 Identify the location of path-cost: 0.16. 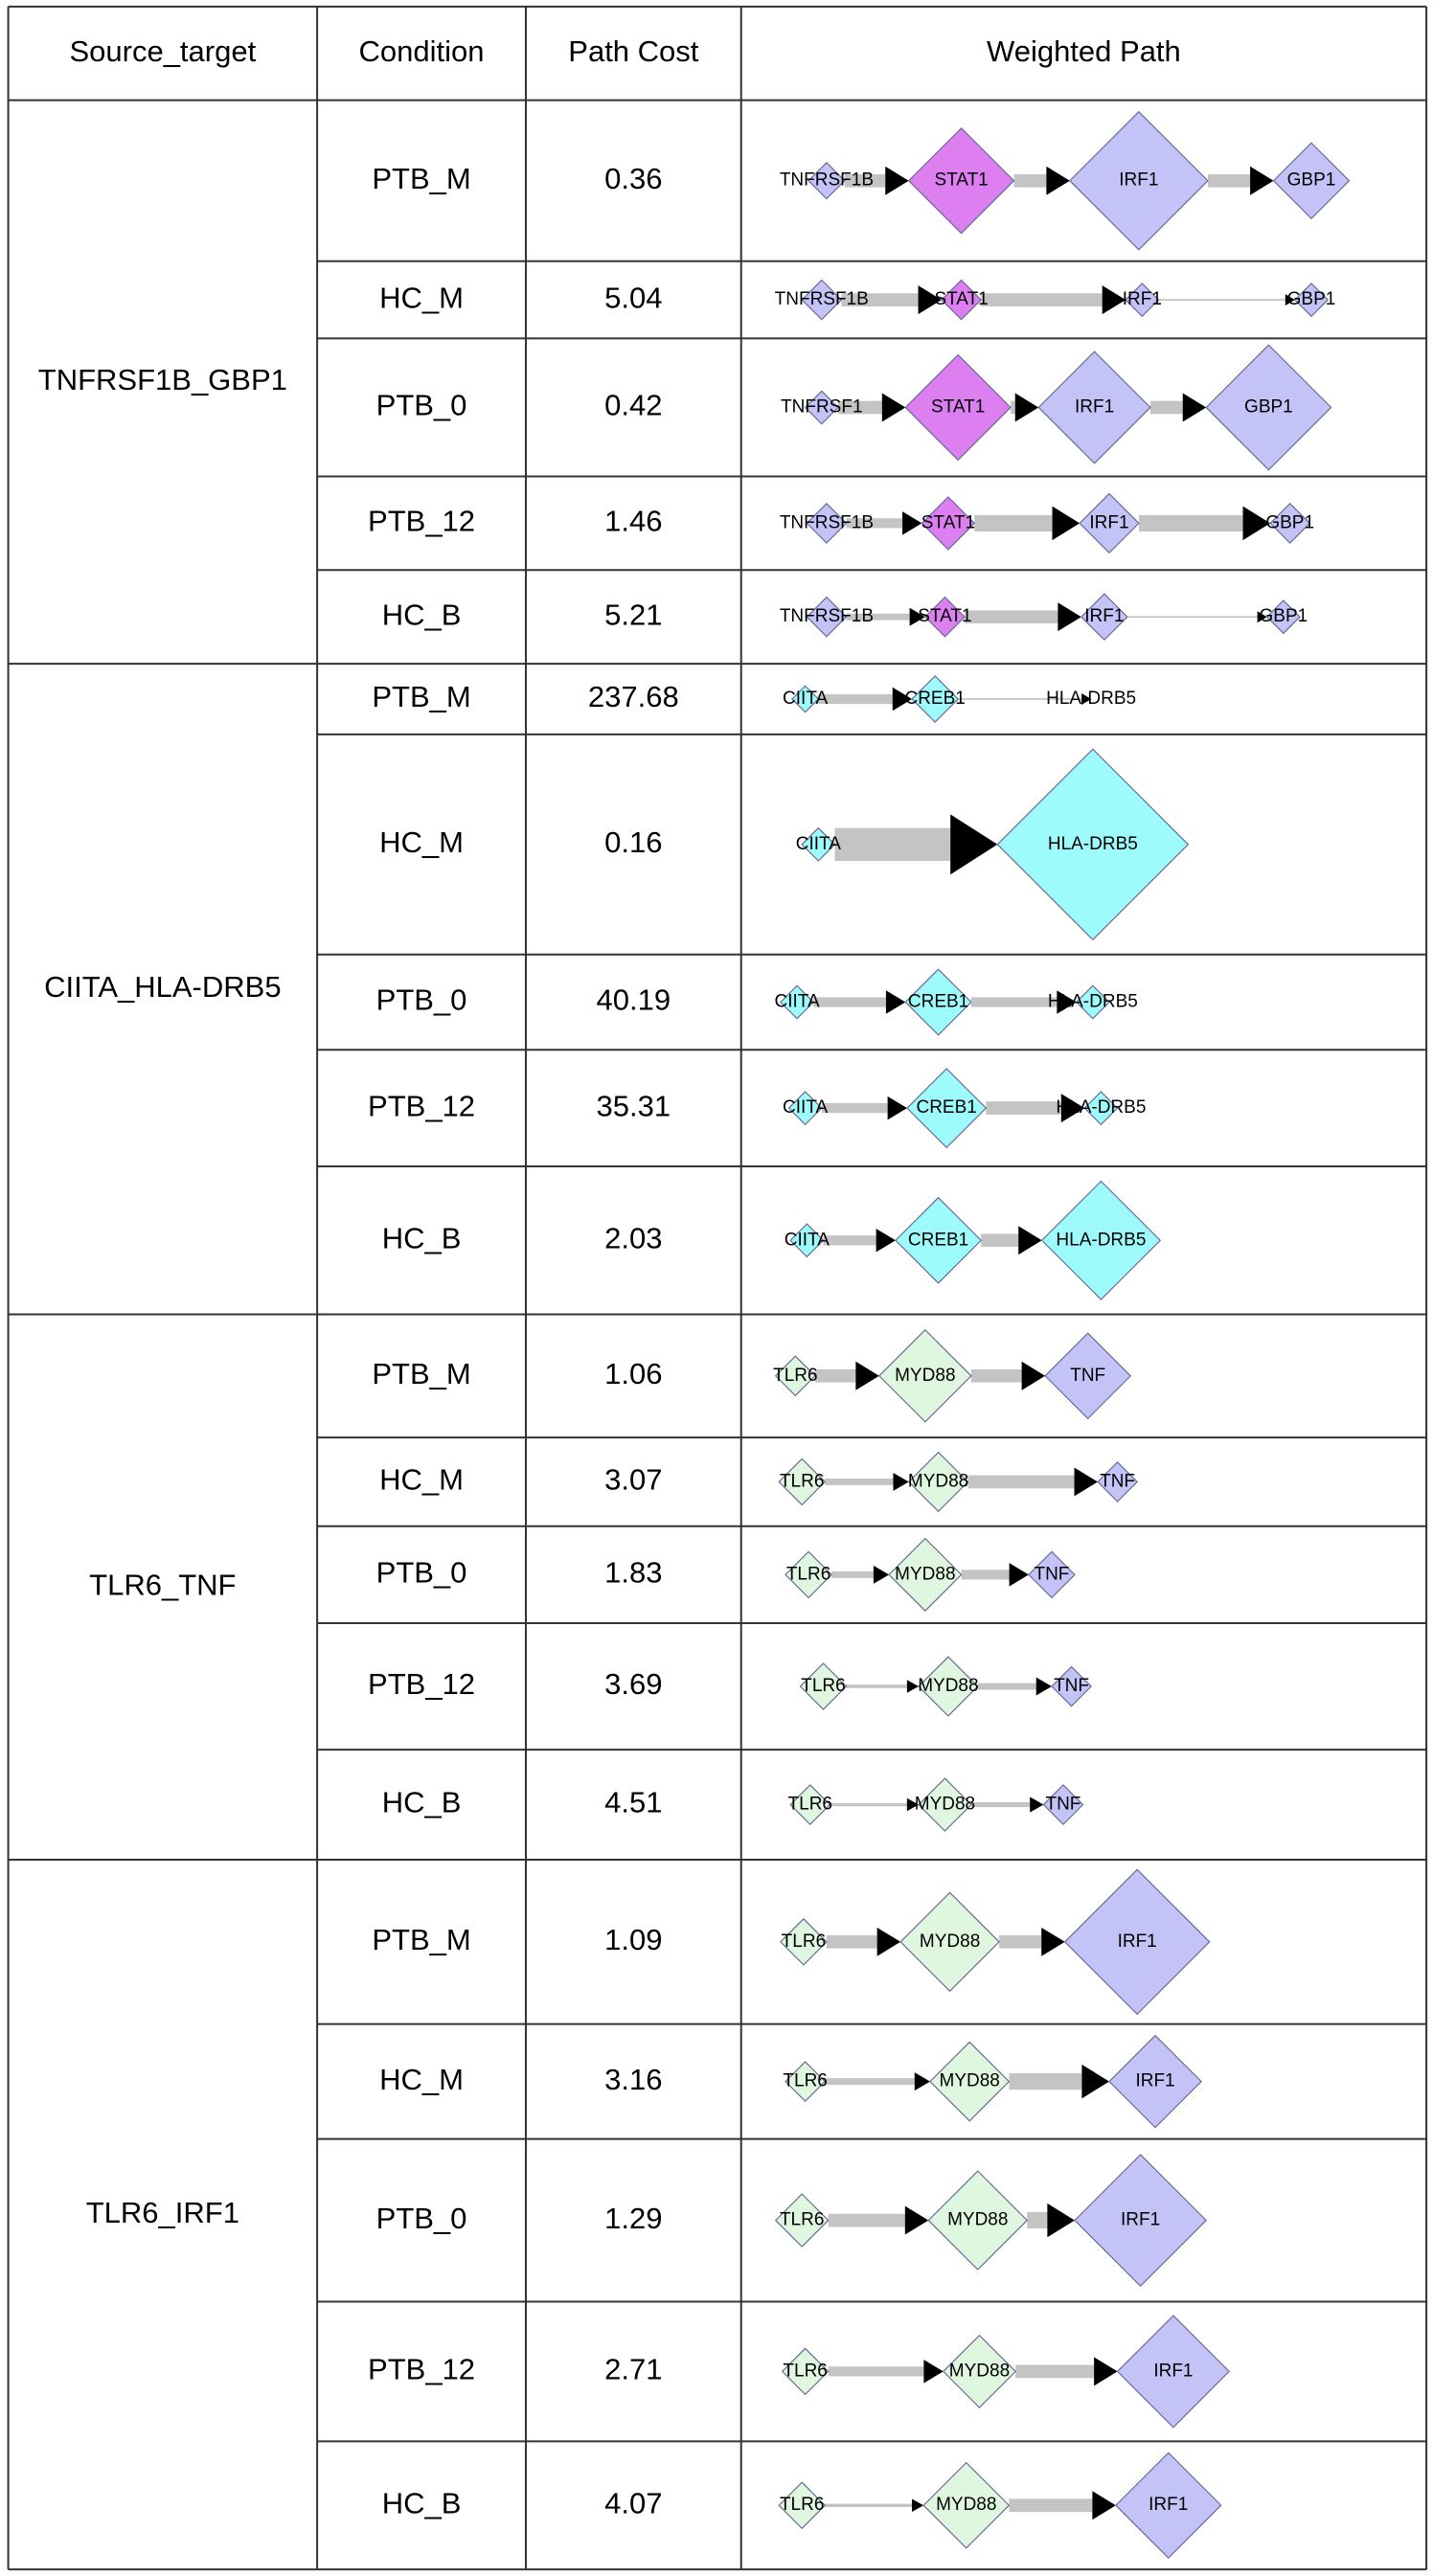
(633, 842).